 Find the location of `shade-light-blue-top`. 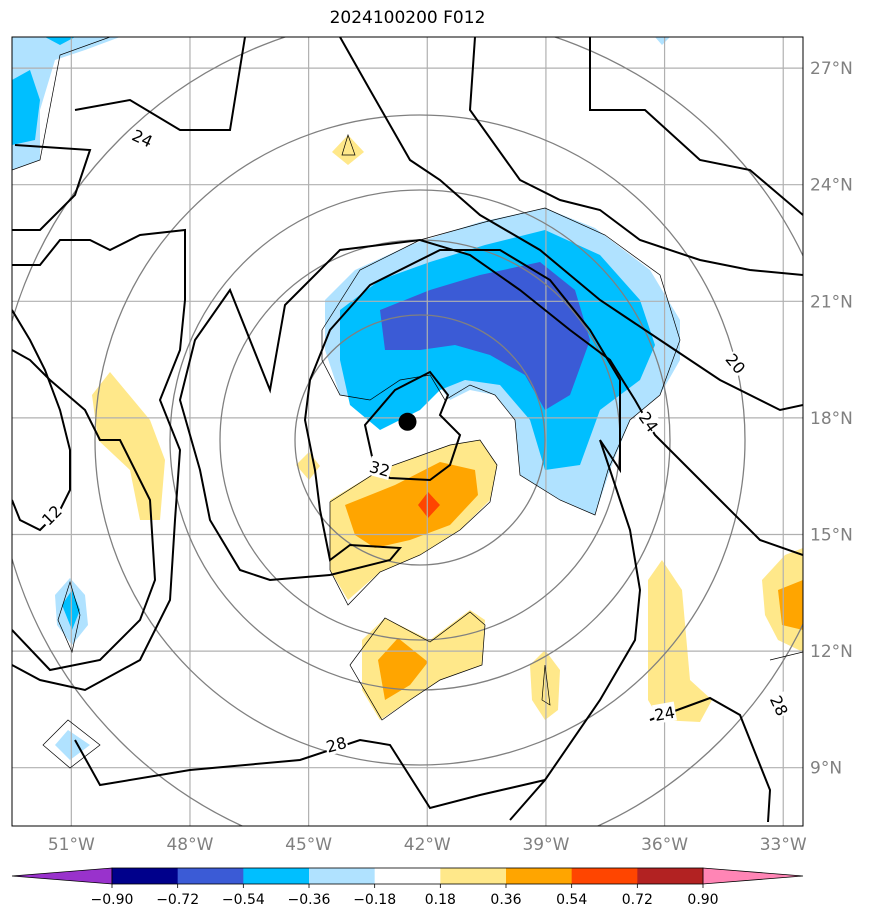

shade-light-blue-top is located at coordinates (662, 41).